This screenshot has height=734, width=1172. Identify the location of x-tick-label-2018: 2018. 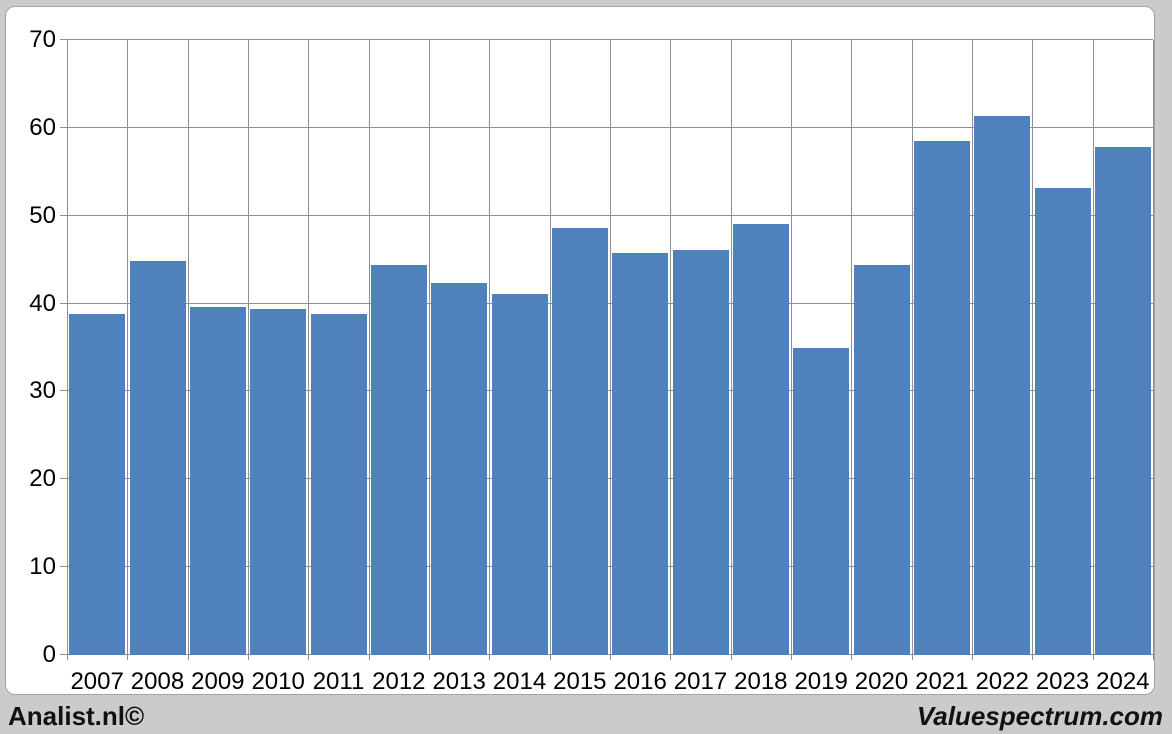
(761, 681).